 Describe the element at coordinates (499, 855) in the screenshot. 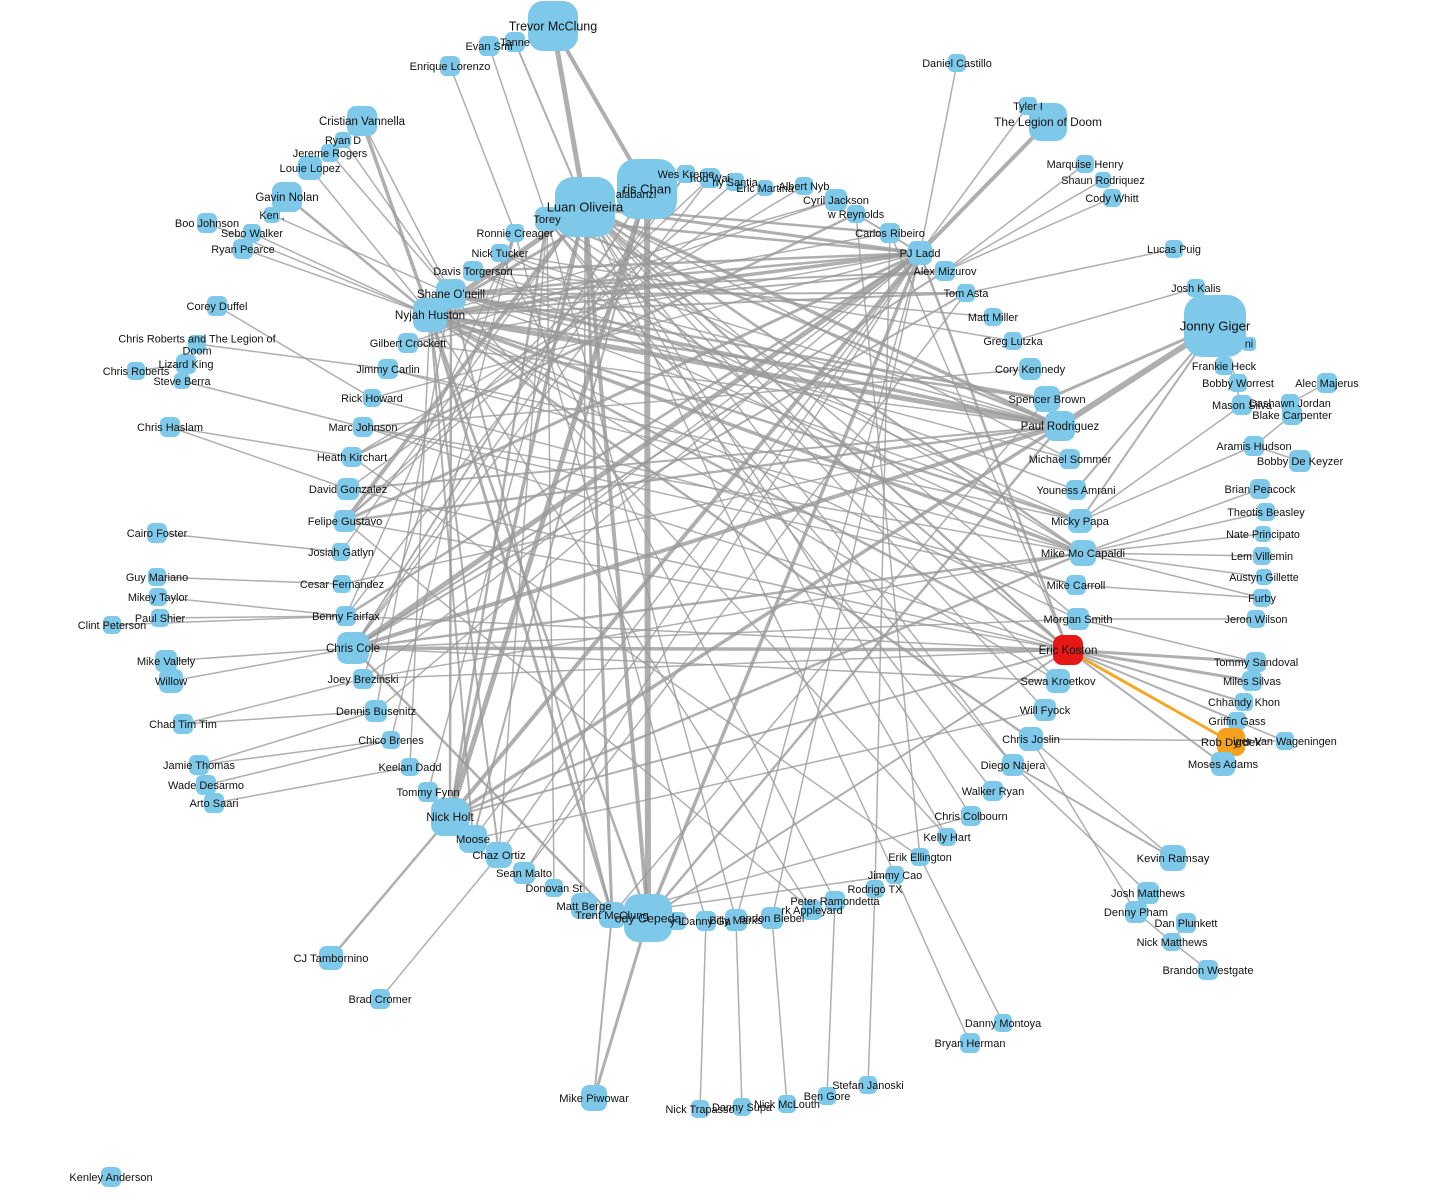

I see `node-chaz-ortiz` at that location.